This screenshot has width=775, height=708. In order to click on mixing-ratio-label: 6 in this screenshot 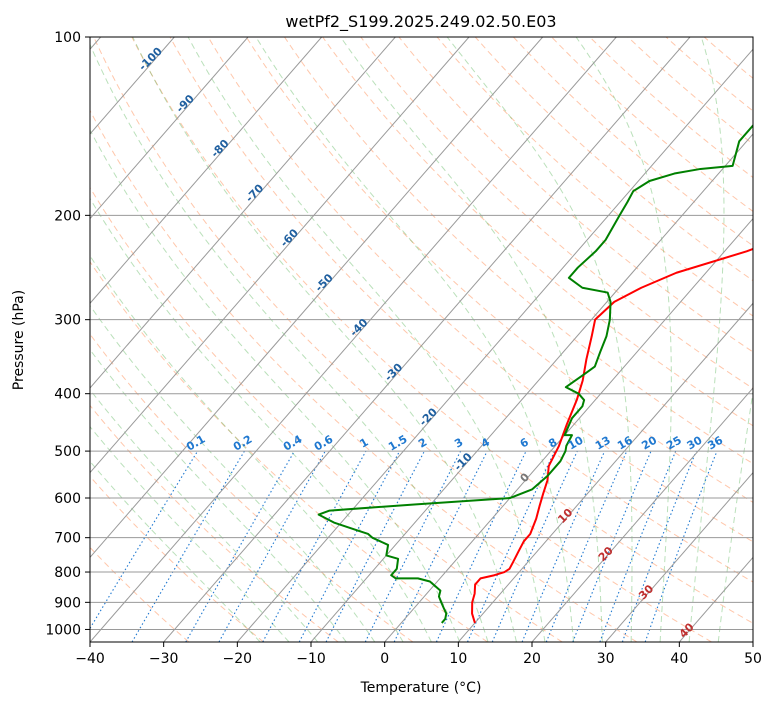, I will do `click(524, 442)`.